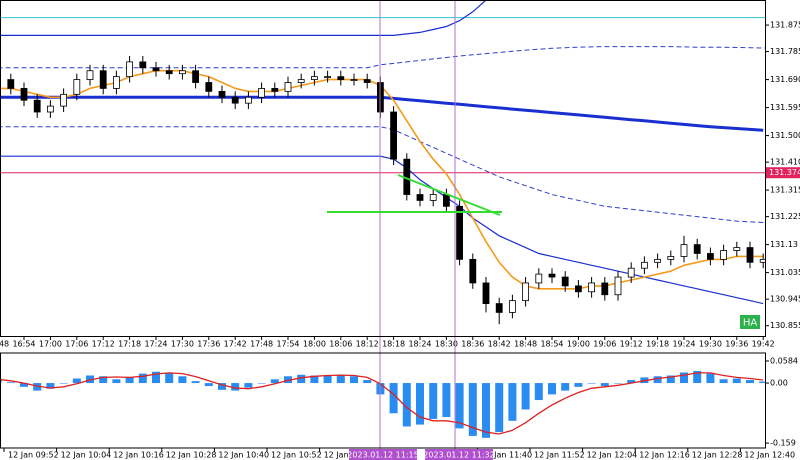 This screenshot has height=460, width=800. Describe the element at coordinates (336, 455) in the screenshot. I see `x-tick-label: 12 Jan` at that location.